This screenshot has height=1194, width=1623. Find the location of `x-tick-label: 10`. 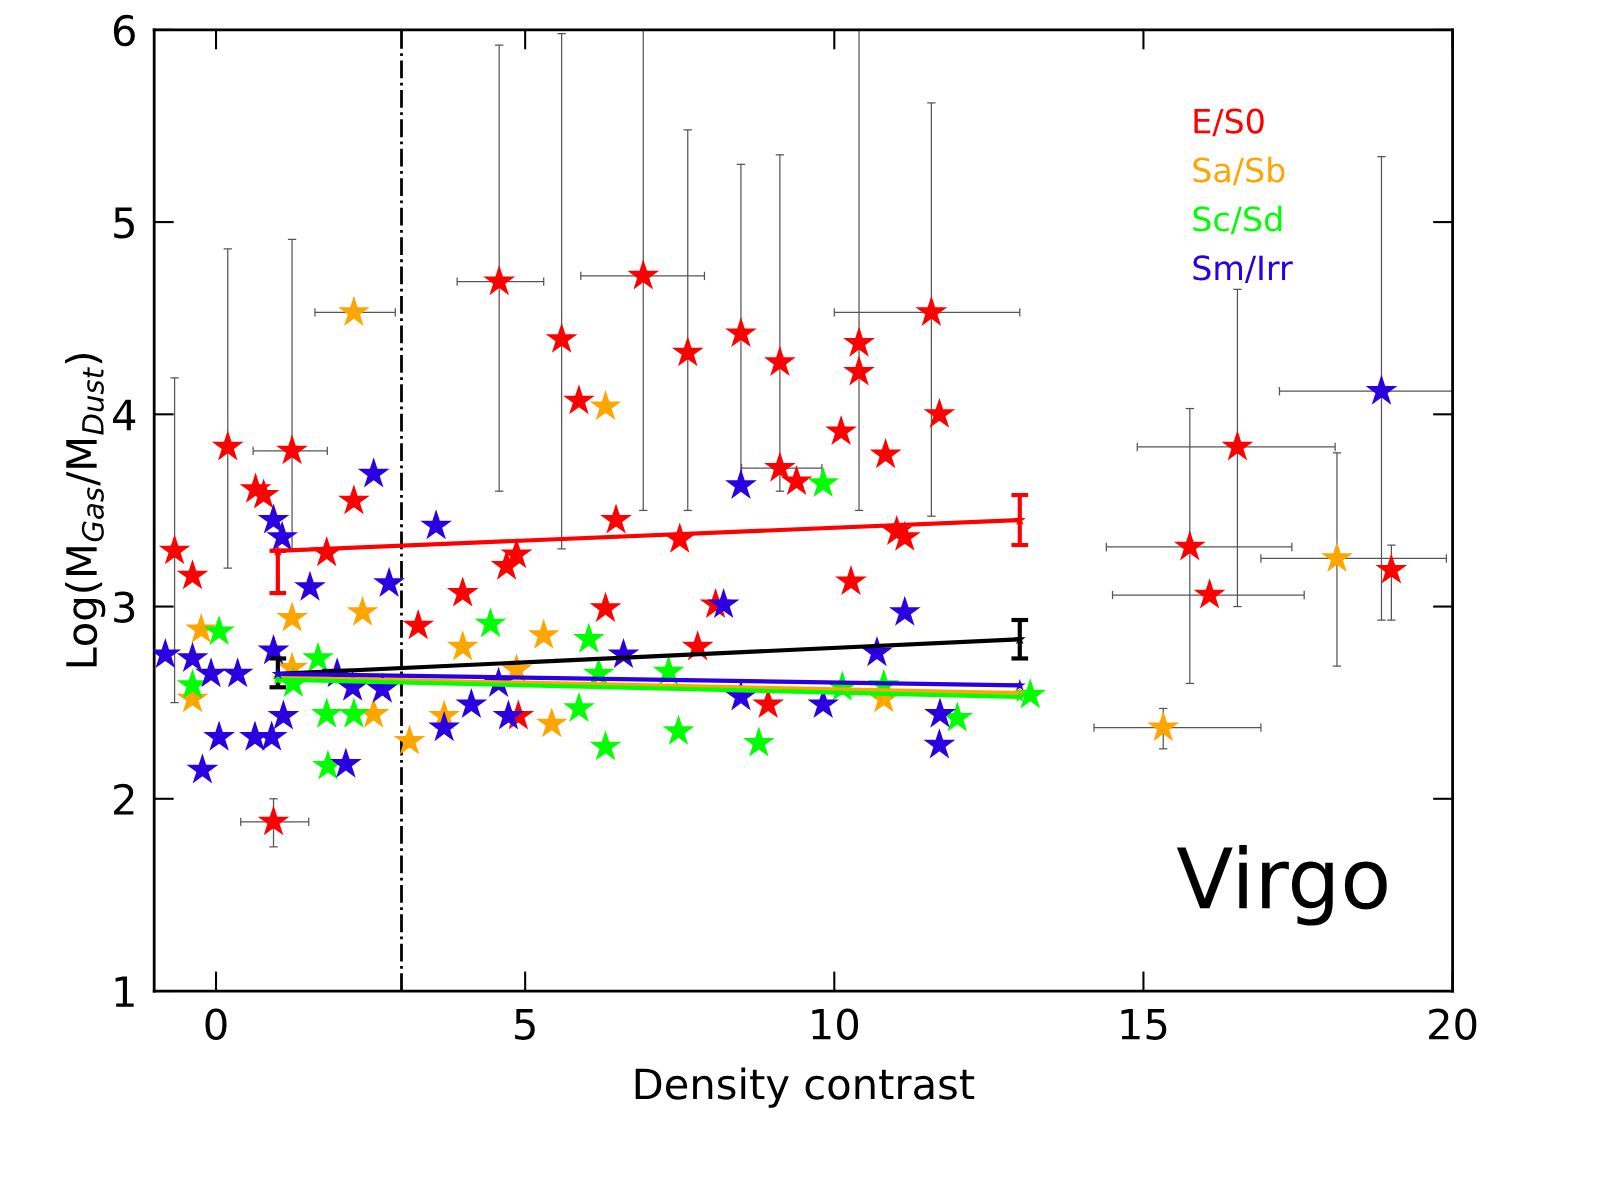

x-tick-label: 10 is located at coordinates (835, 1024).